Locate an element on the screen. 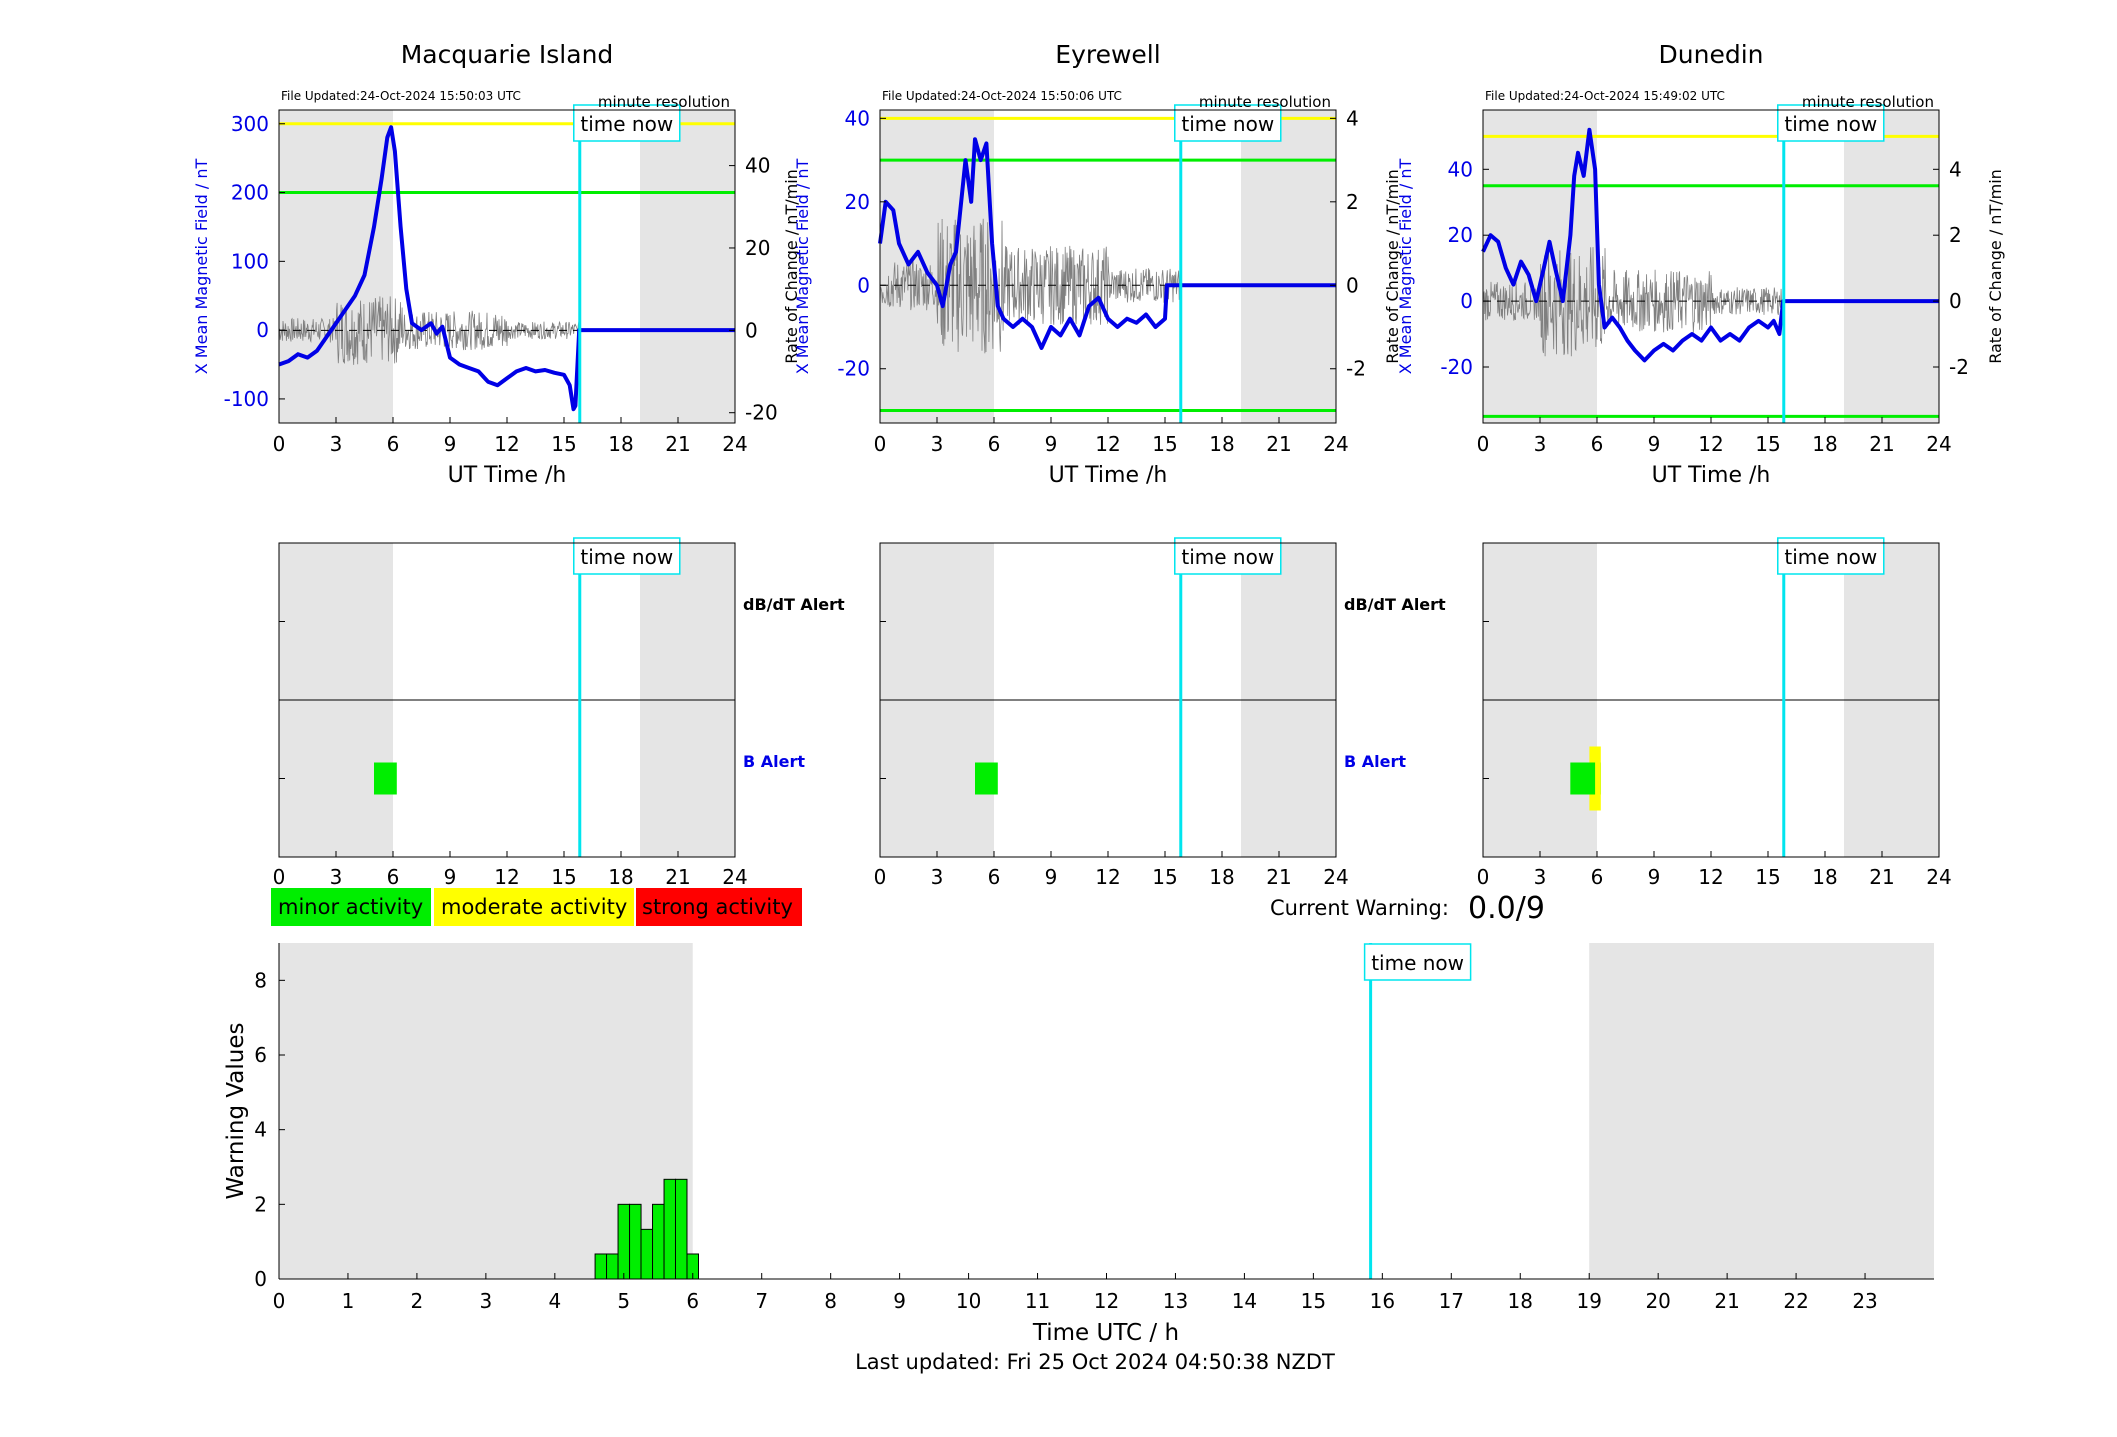  resolution-text: minute resolution is located at coordinates (664, 102).